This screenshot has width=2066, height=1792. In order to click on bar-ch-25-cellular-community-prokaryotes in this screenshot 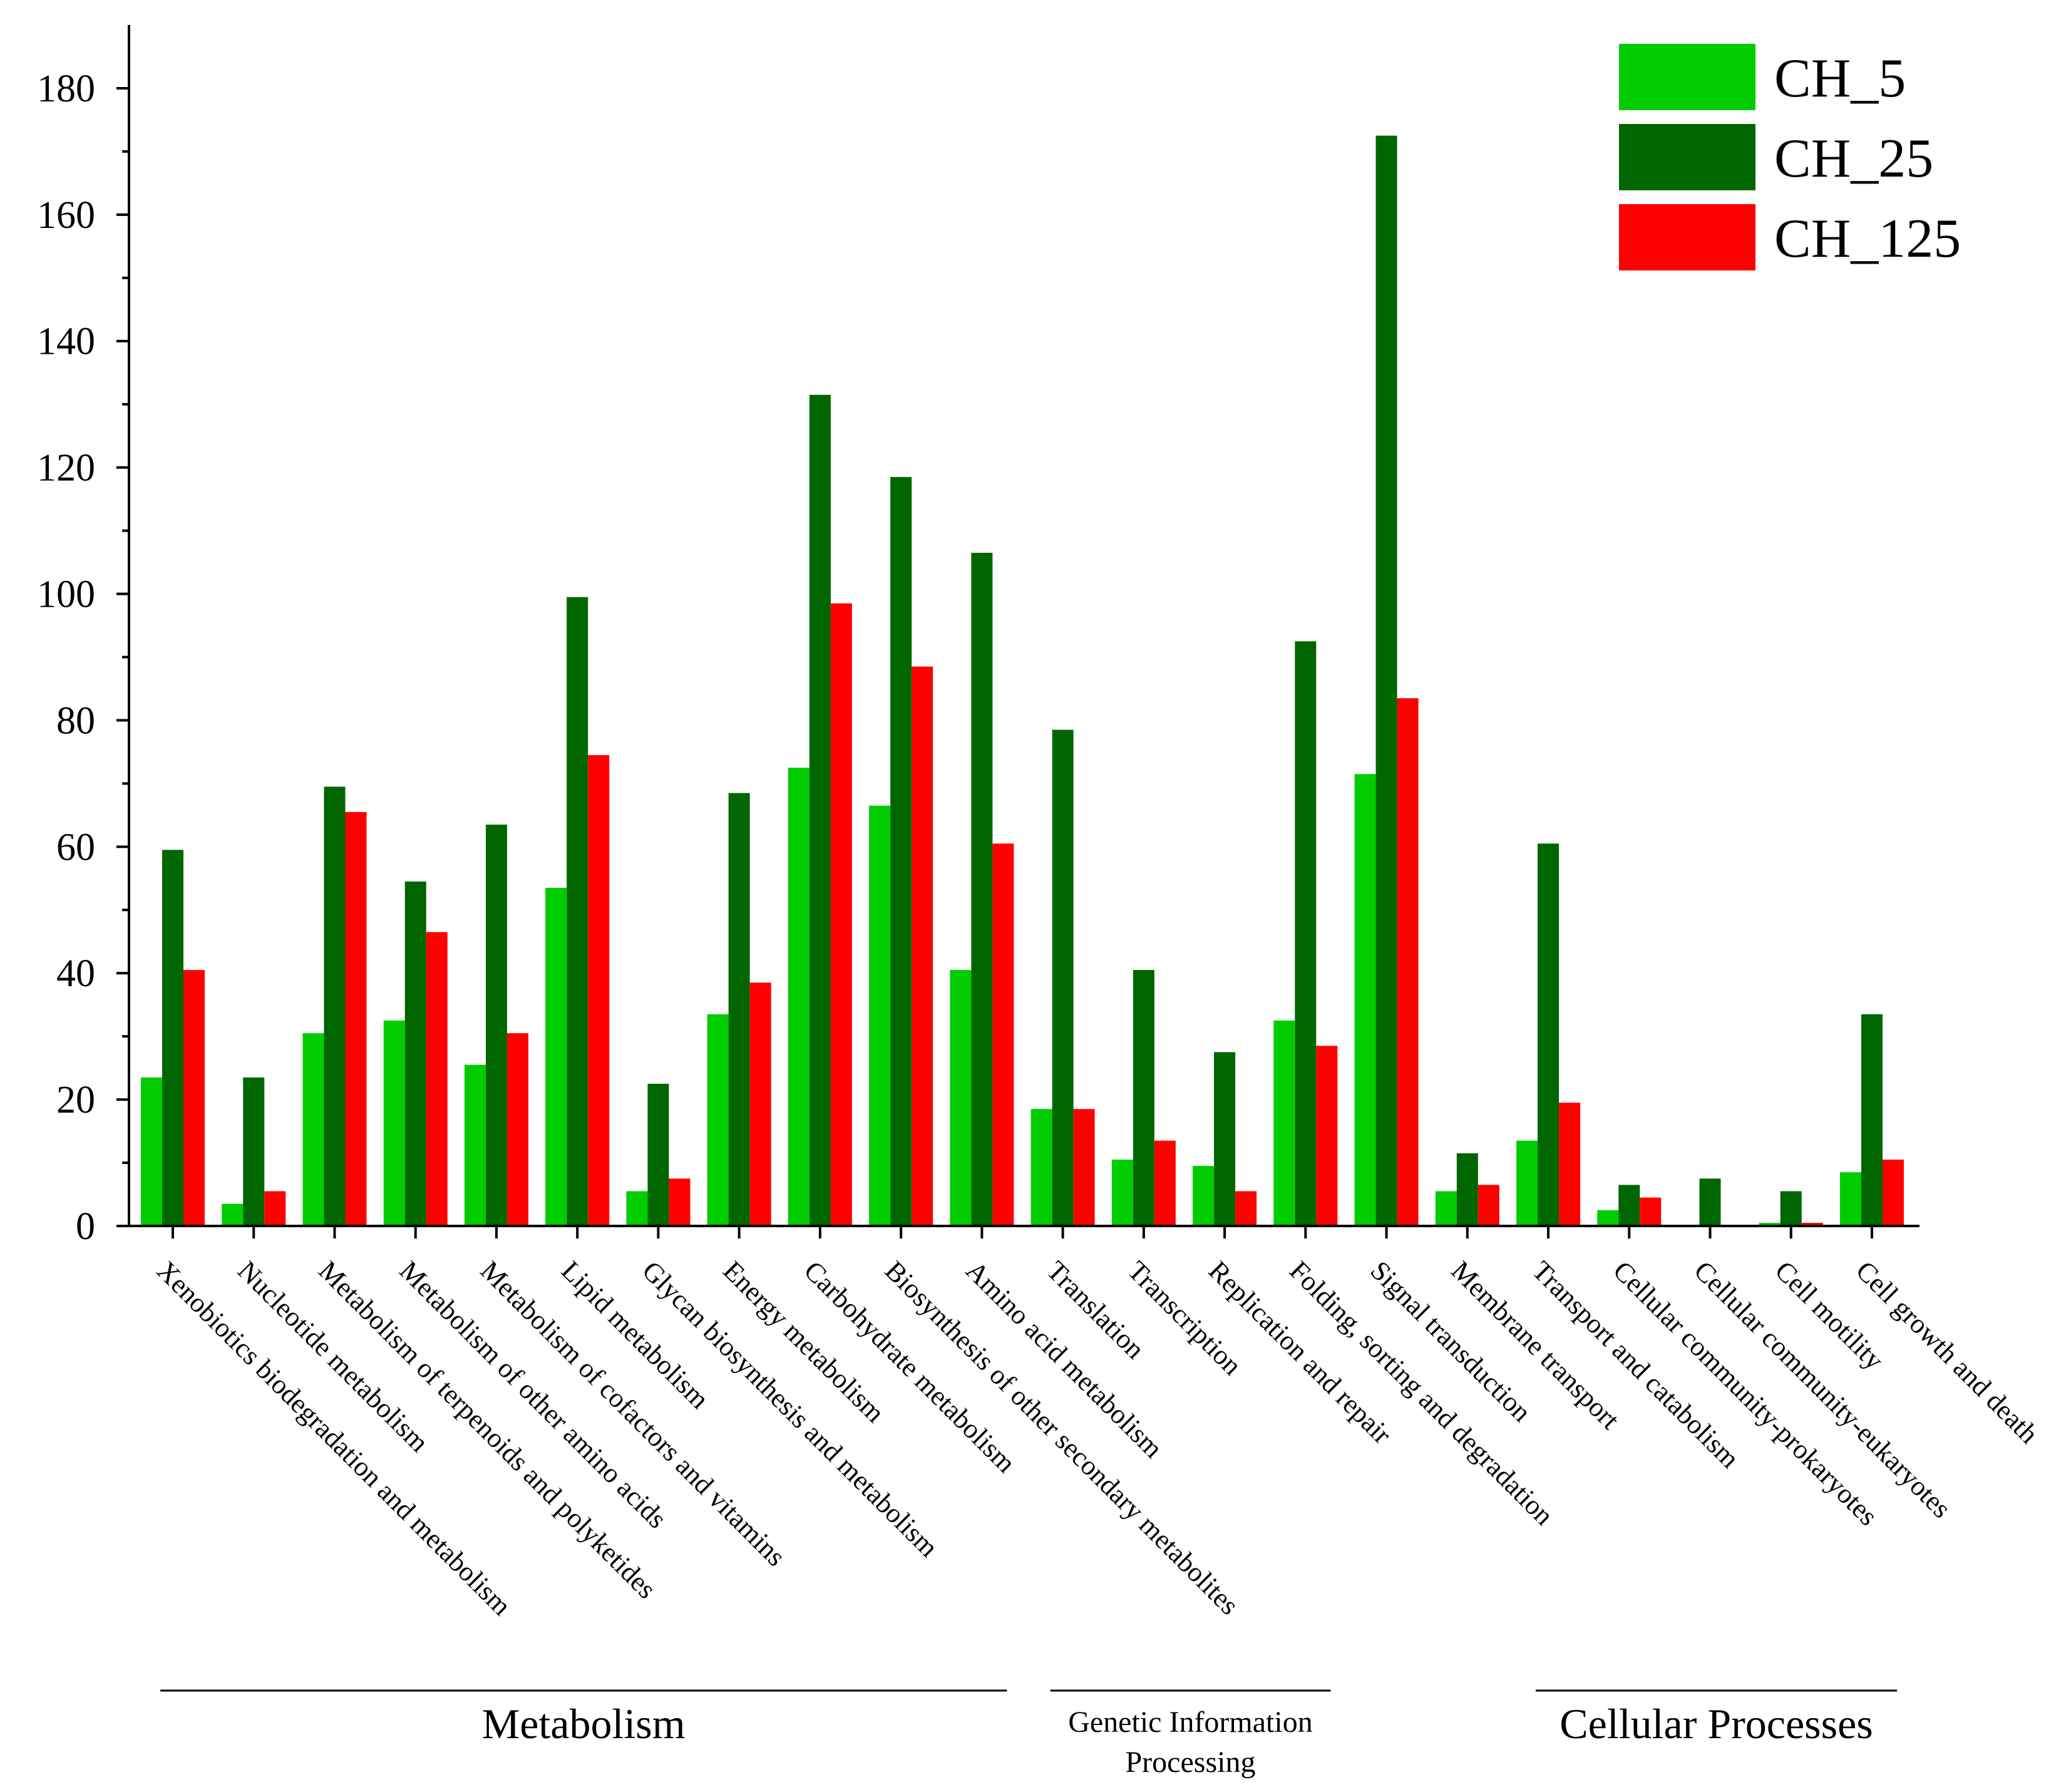, I will do `click(1629, 1205)`.